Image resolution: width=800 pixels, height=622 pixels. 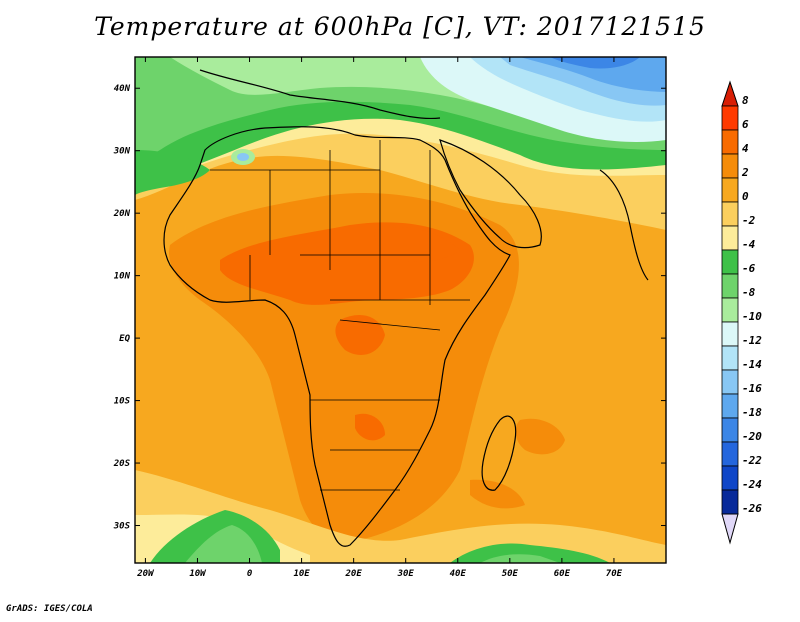 What do you see at coordinates (730, 529) in the screenshot?
I see `colorbar-bottom-arrow` at bounding box center [730, 529].